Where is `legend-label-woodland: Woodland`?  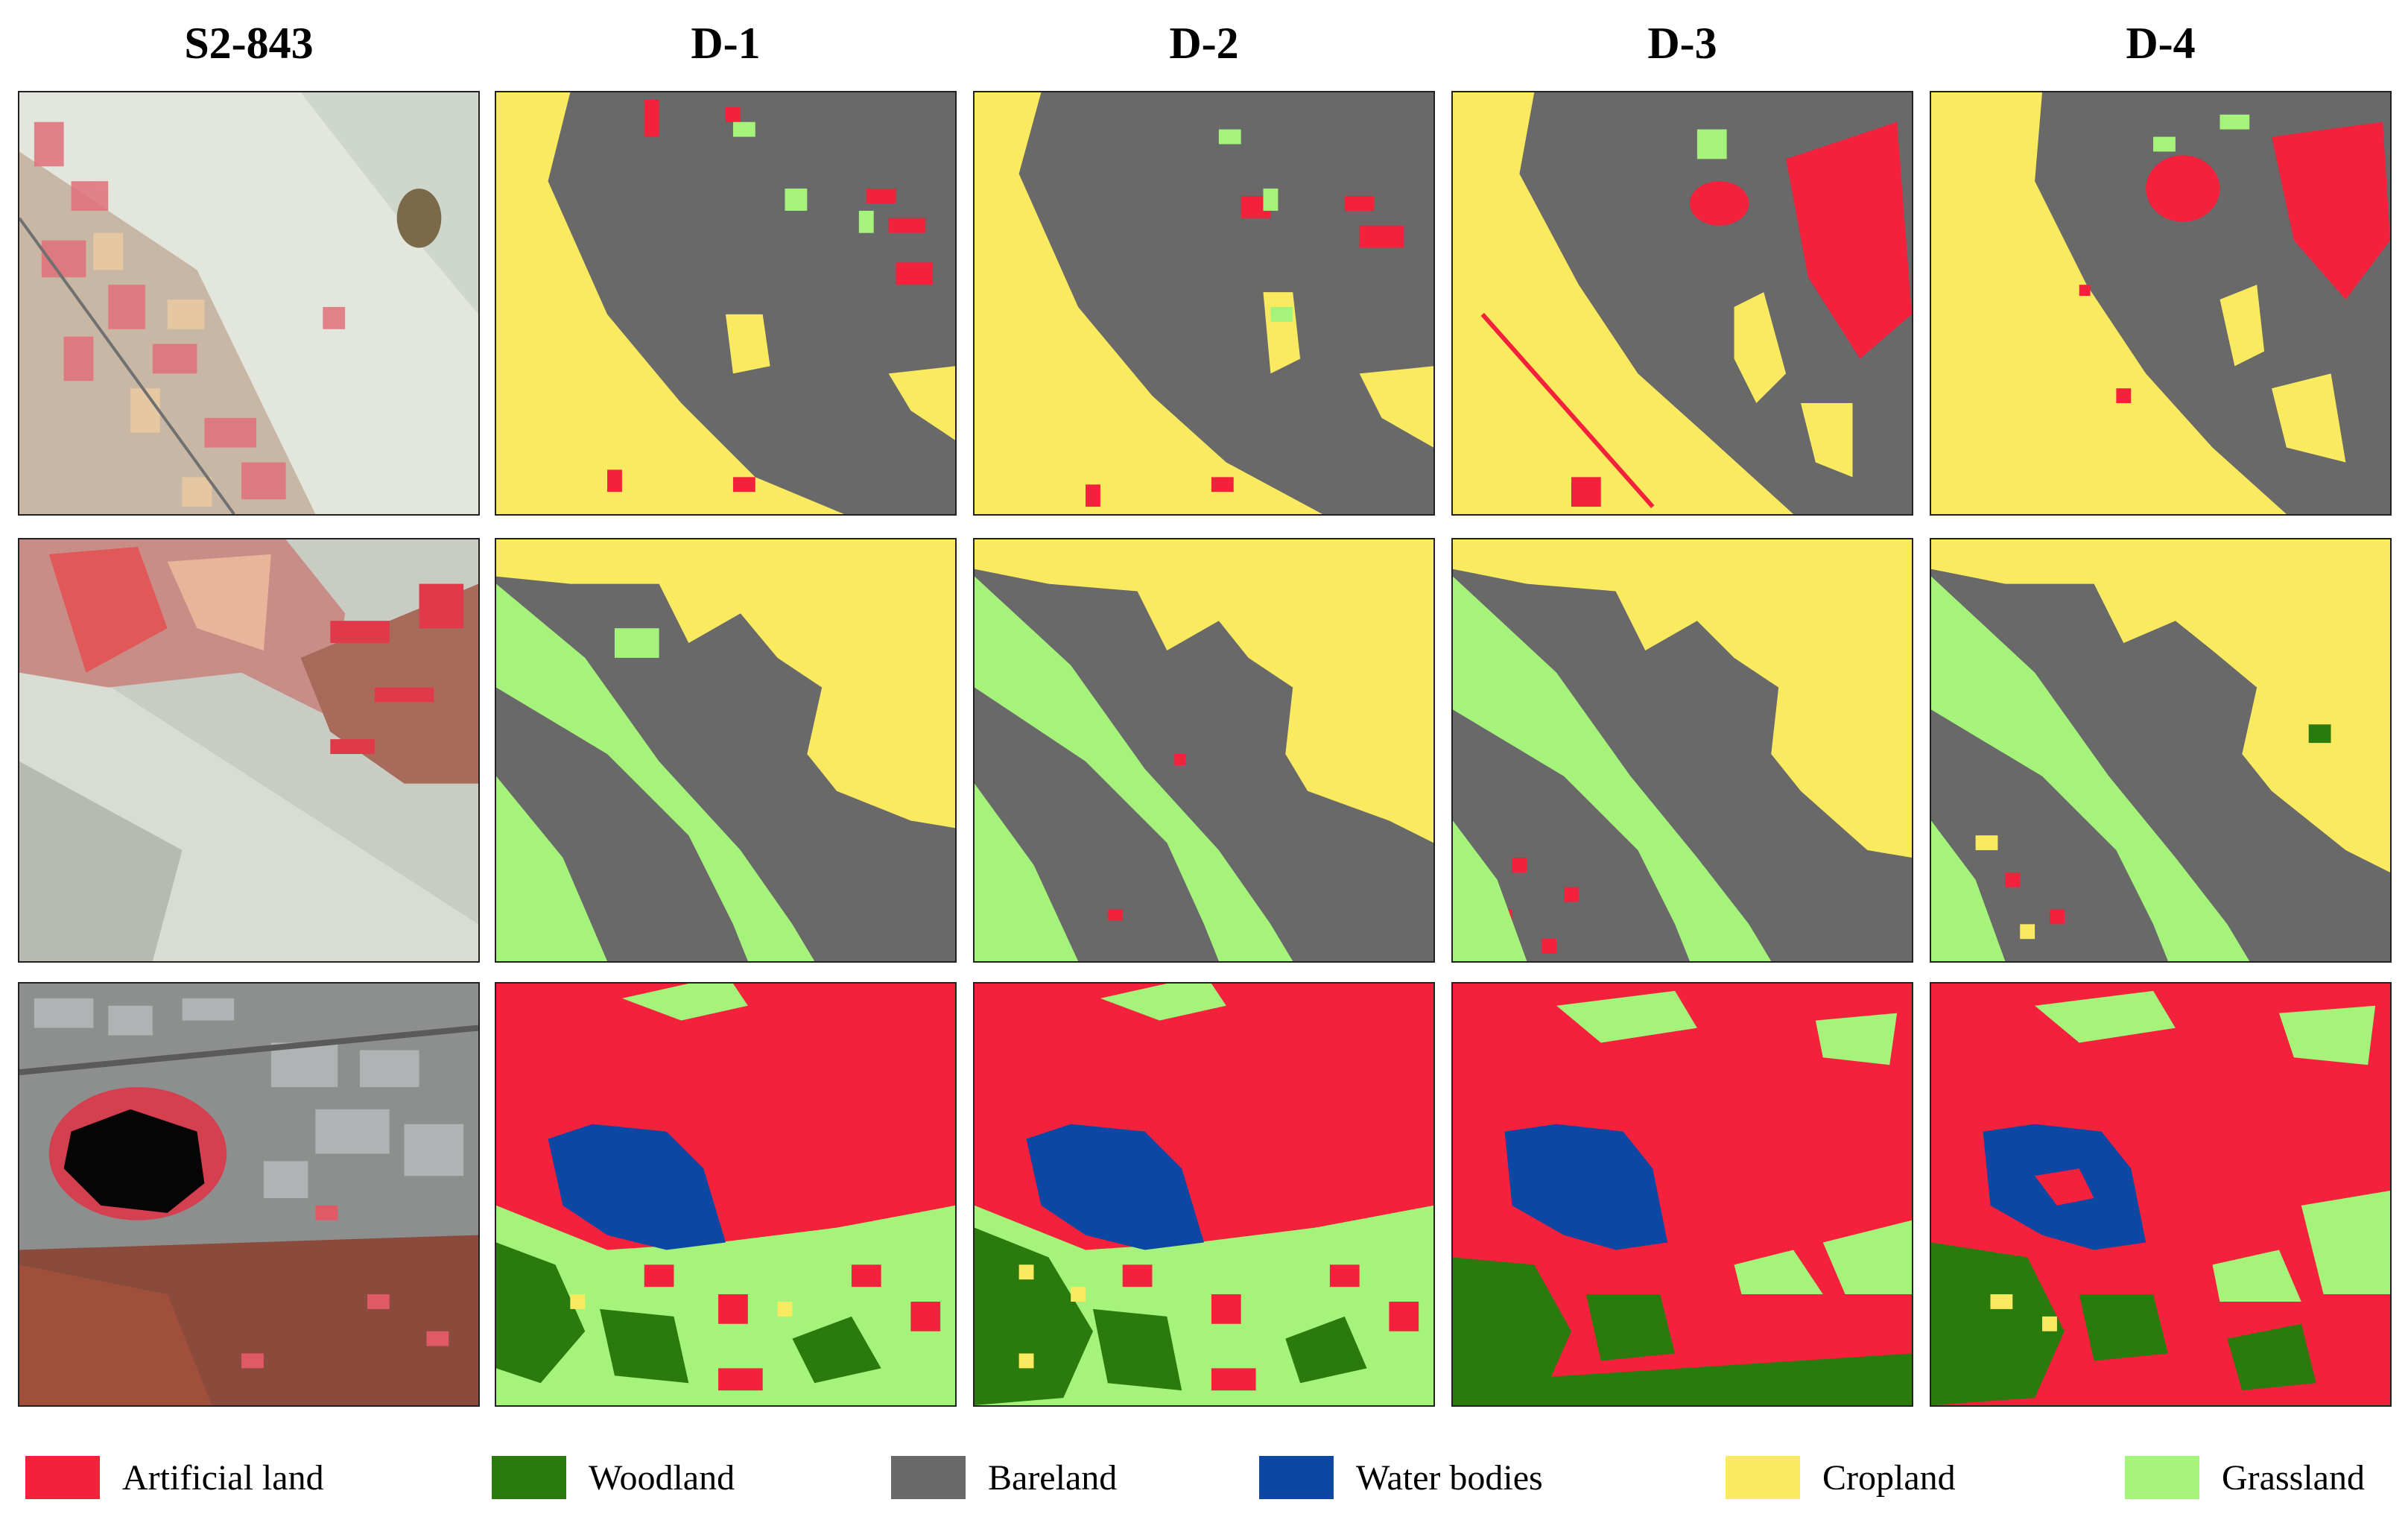
legend-label-woodland: Woodland is located at coordinates (662, 1477).